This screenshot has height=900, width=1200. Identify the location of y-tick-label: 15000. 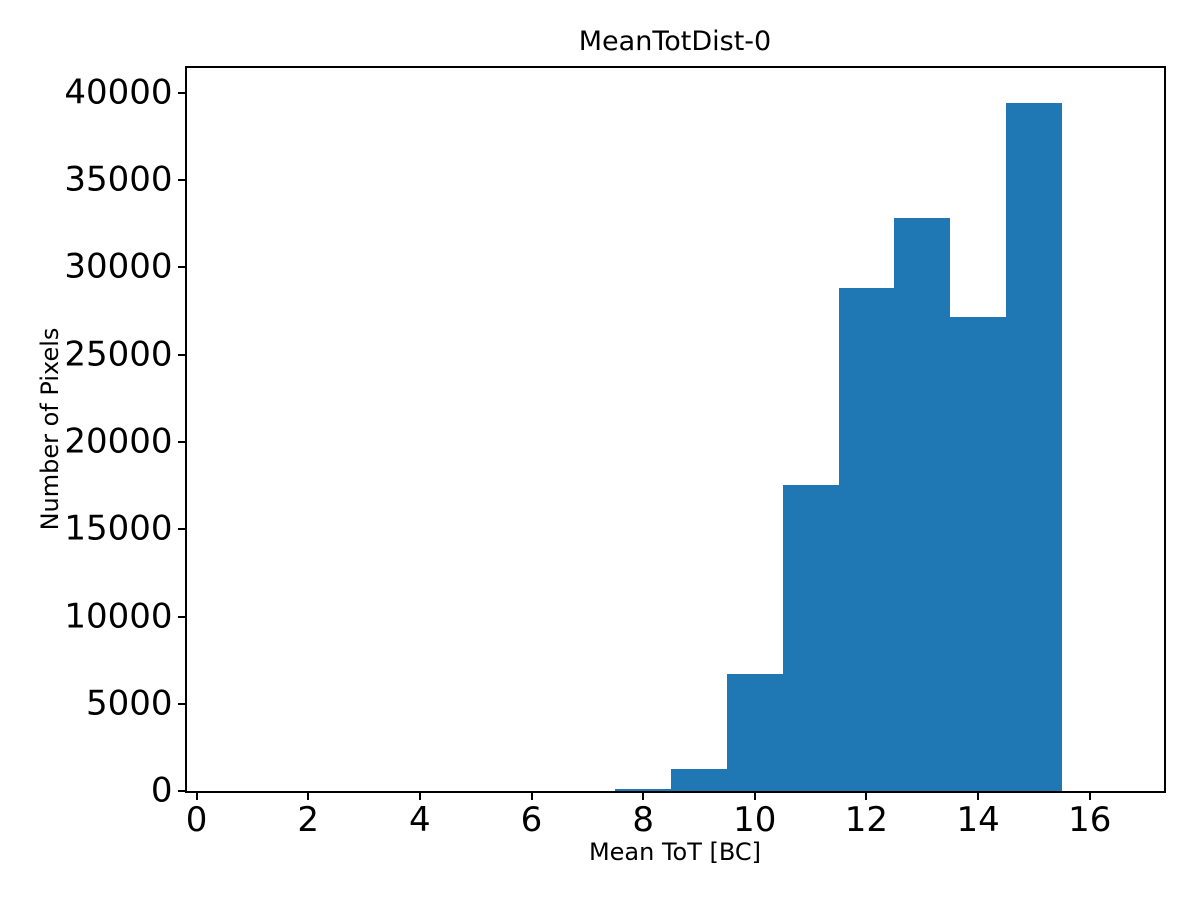
(118, 528).